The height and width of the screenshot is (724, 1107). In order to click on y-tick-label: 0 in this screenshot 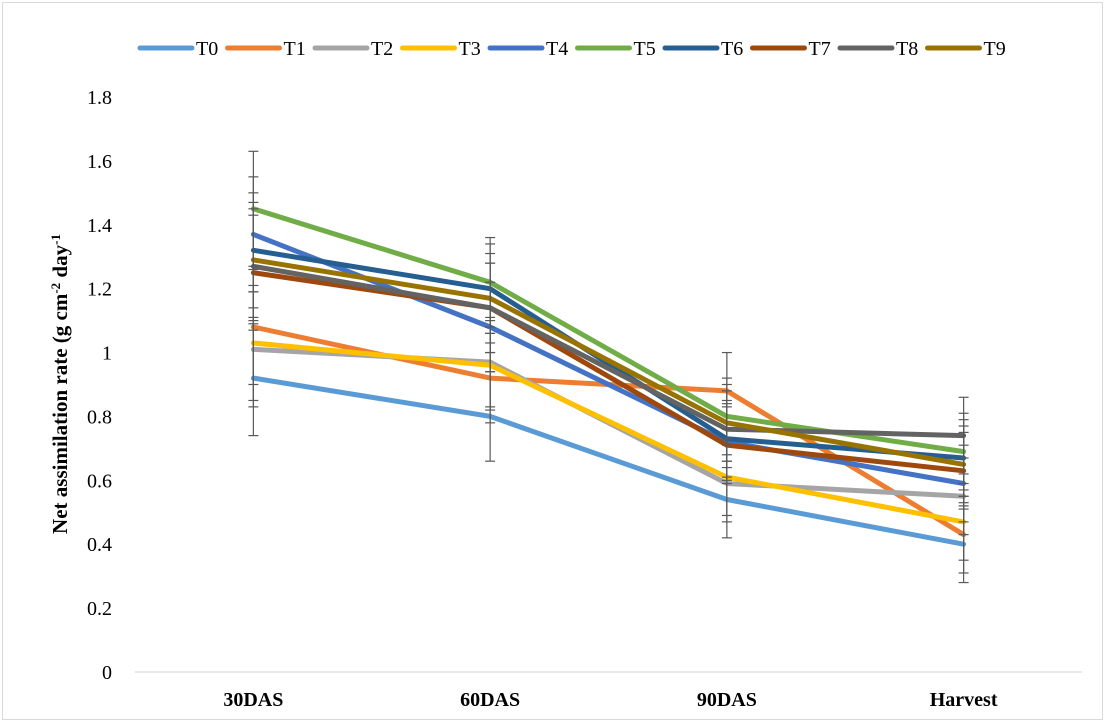, I will do `click(107, 673)`.